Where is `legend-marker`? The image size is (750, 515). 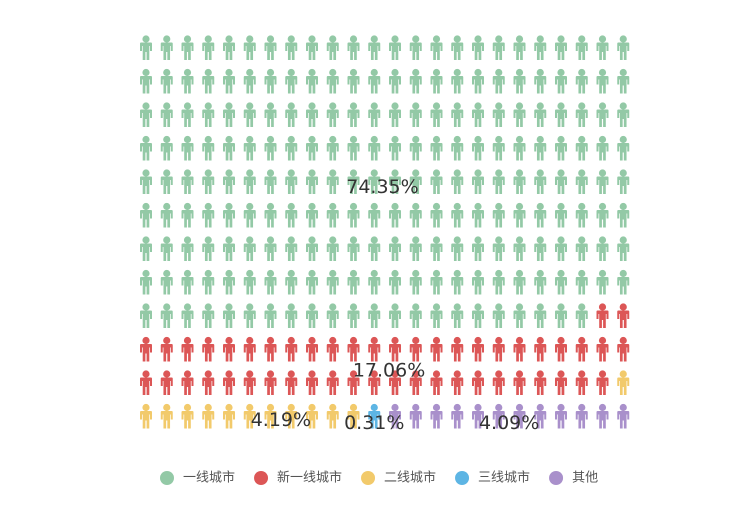
legend-marker is located at coordinates (167, 478).